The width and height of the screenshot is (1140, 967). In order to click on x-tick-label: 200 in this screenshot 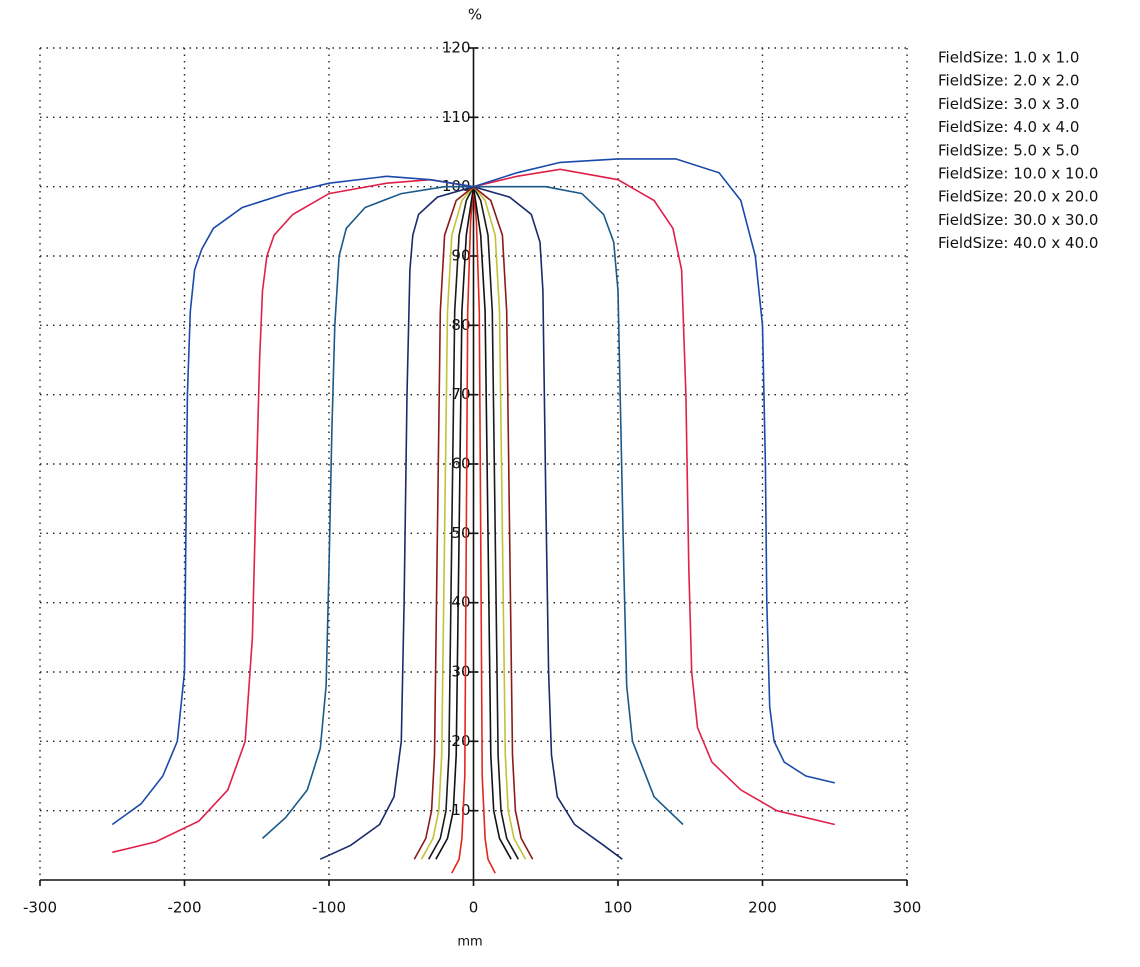, I will do `click(762, 908)`.